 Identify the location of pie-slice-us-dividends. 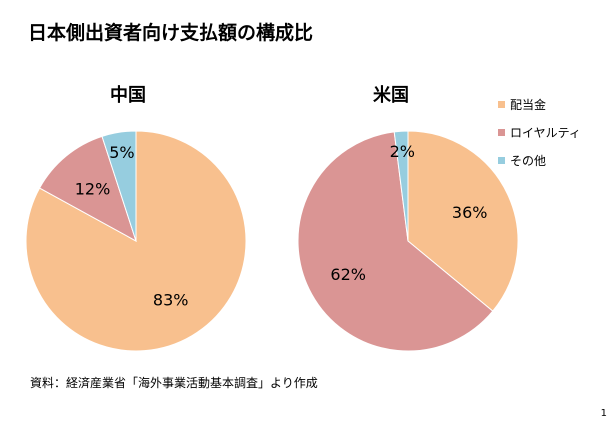
(463, 221).